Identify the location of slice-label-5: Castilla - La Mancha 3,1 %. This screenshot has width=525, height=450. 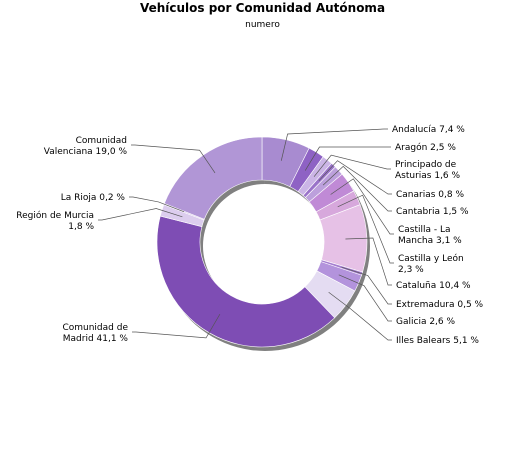
(430, 235).